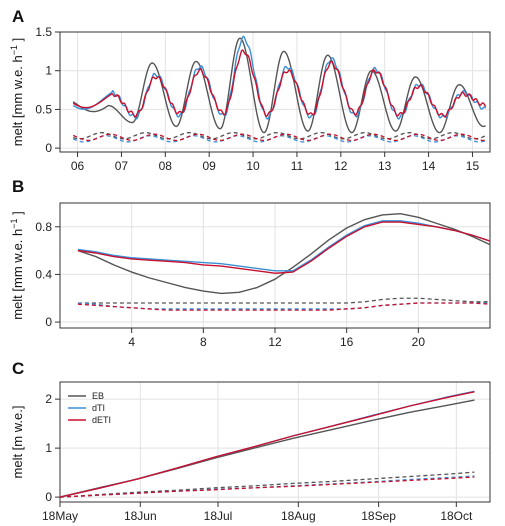  I want to click on y-tick-label: 1.5, so click(43, 32).